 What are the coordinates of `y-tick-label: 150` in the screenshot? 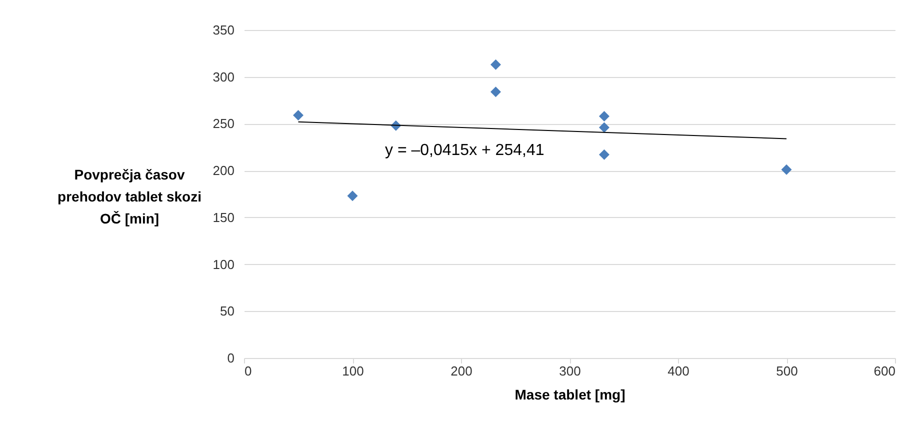 It's located at (223, 217).